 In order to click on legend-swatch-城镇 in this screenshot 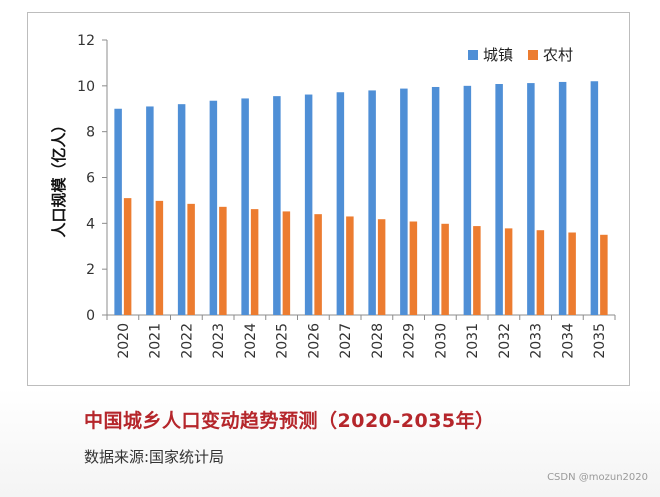, I will do `click(473, 55)`.